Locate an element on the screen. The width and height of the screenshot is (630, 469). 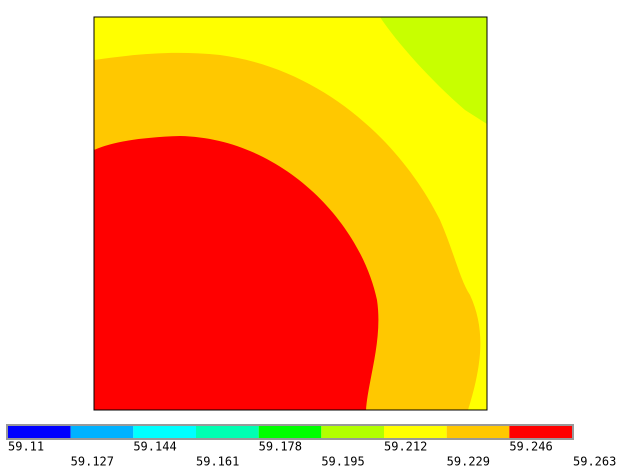
legend-level: 59.263 is located at coordinates (594, 462).